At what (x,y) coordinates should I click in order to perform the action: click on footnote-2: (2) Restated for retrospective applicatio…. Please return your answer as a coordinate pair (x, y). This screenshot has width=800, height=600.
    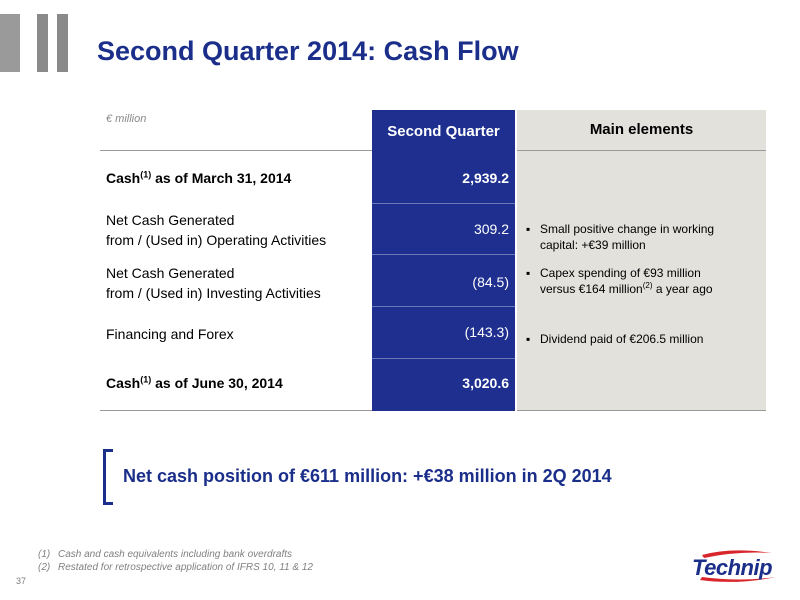
    Looking at the image, I should click on (175, 567).